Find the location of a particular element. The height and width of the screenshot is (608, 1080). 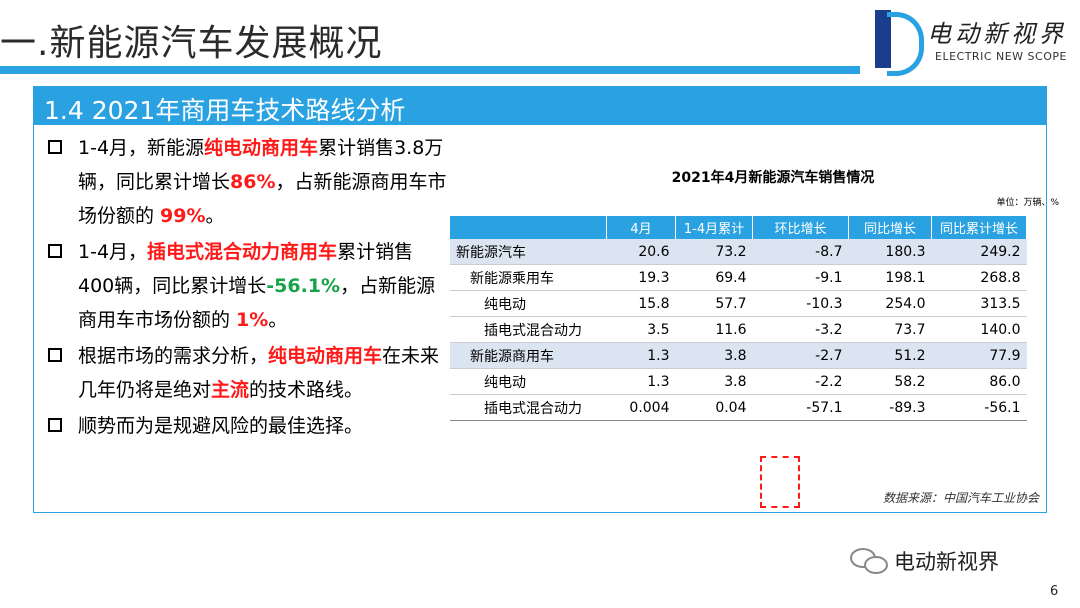

table-cell: 249.2 is located at coordinates (979, 252).